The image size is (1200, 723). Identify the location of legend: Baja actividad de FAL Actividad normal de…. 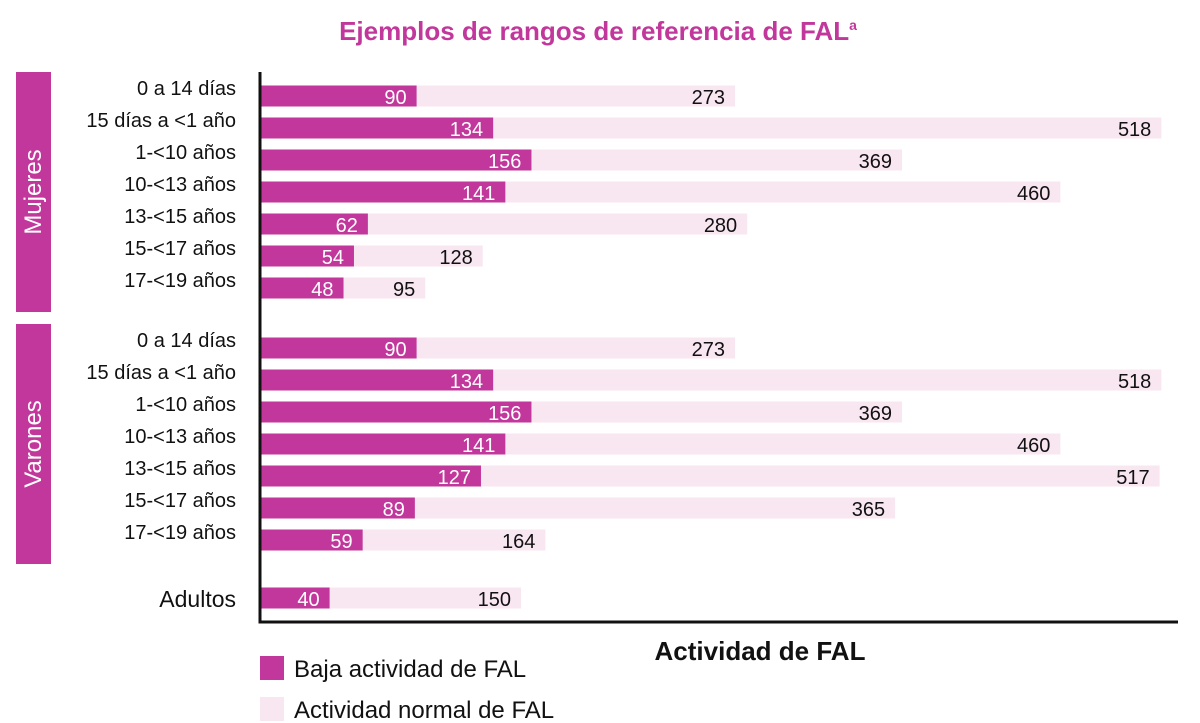
(407, 689).